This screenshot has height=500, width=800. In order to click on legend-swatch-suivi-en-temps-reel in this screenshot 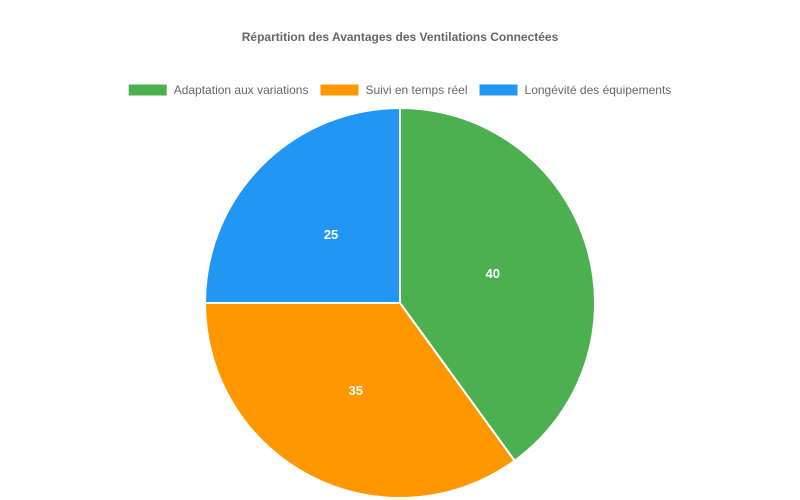, I will do `click(339, 90)`.